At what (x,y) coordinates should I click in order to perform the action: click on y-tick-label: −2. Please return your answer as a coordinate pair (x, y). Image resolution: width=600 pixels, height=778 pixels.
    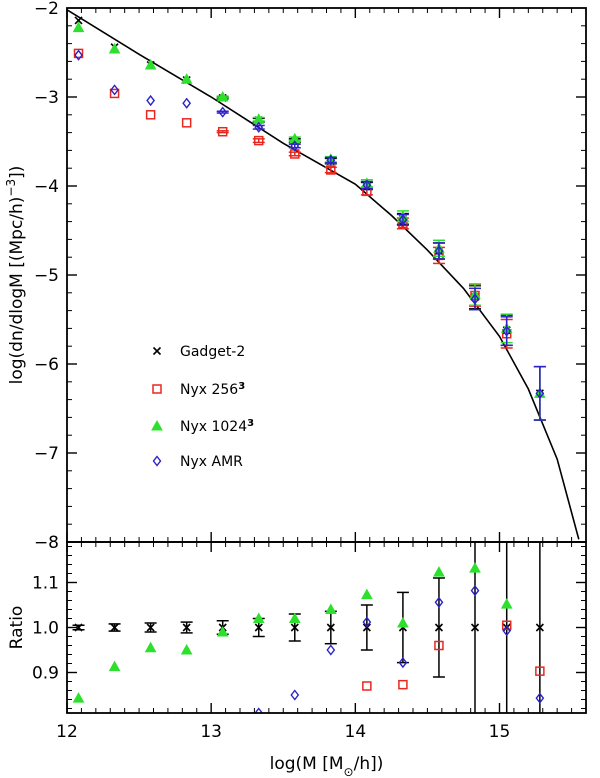
    Looking at the image, I should click on (46, 9).